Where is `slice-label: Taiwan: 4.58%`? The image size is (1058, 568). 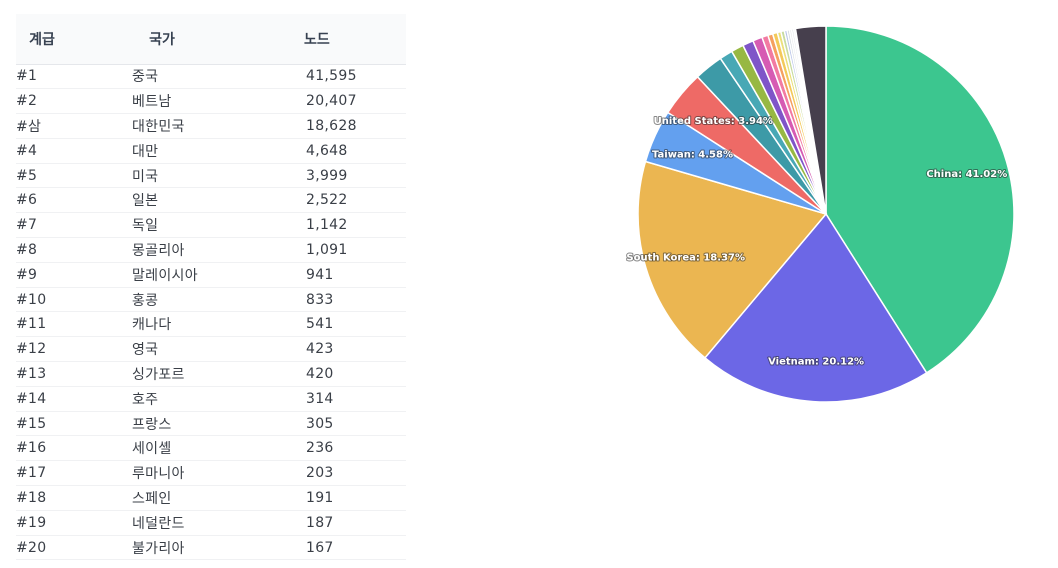
slice-label: Taiwan: 4.58% is located at coordinates (692, 154).